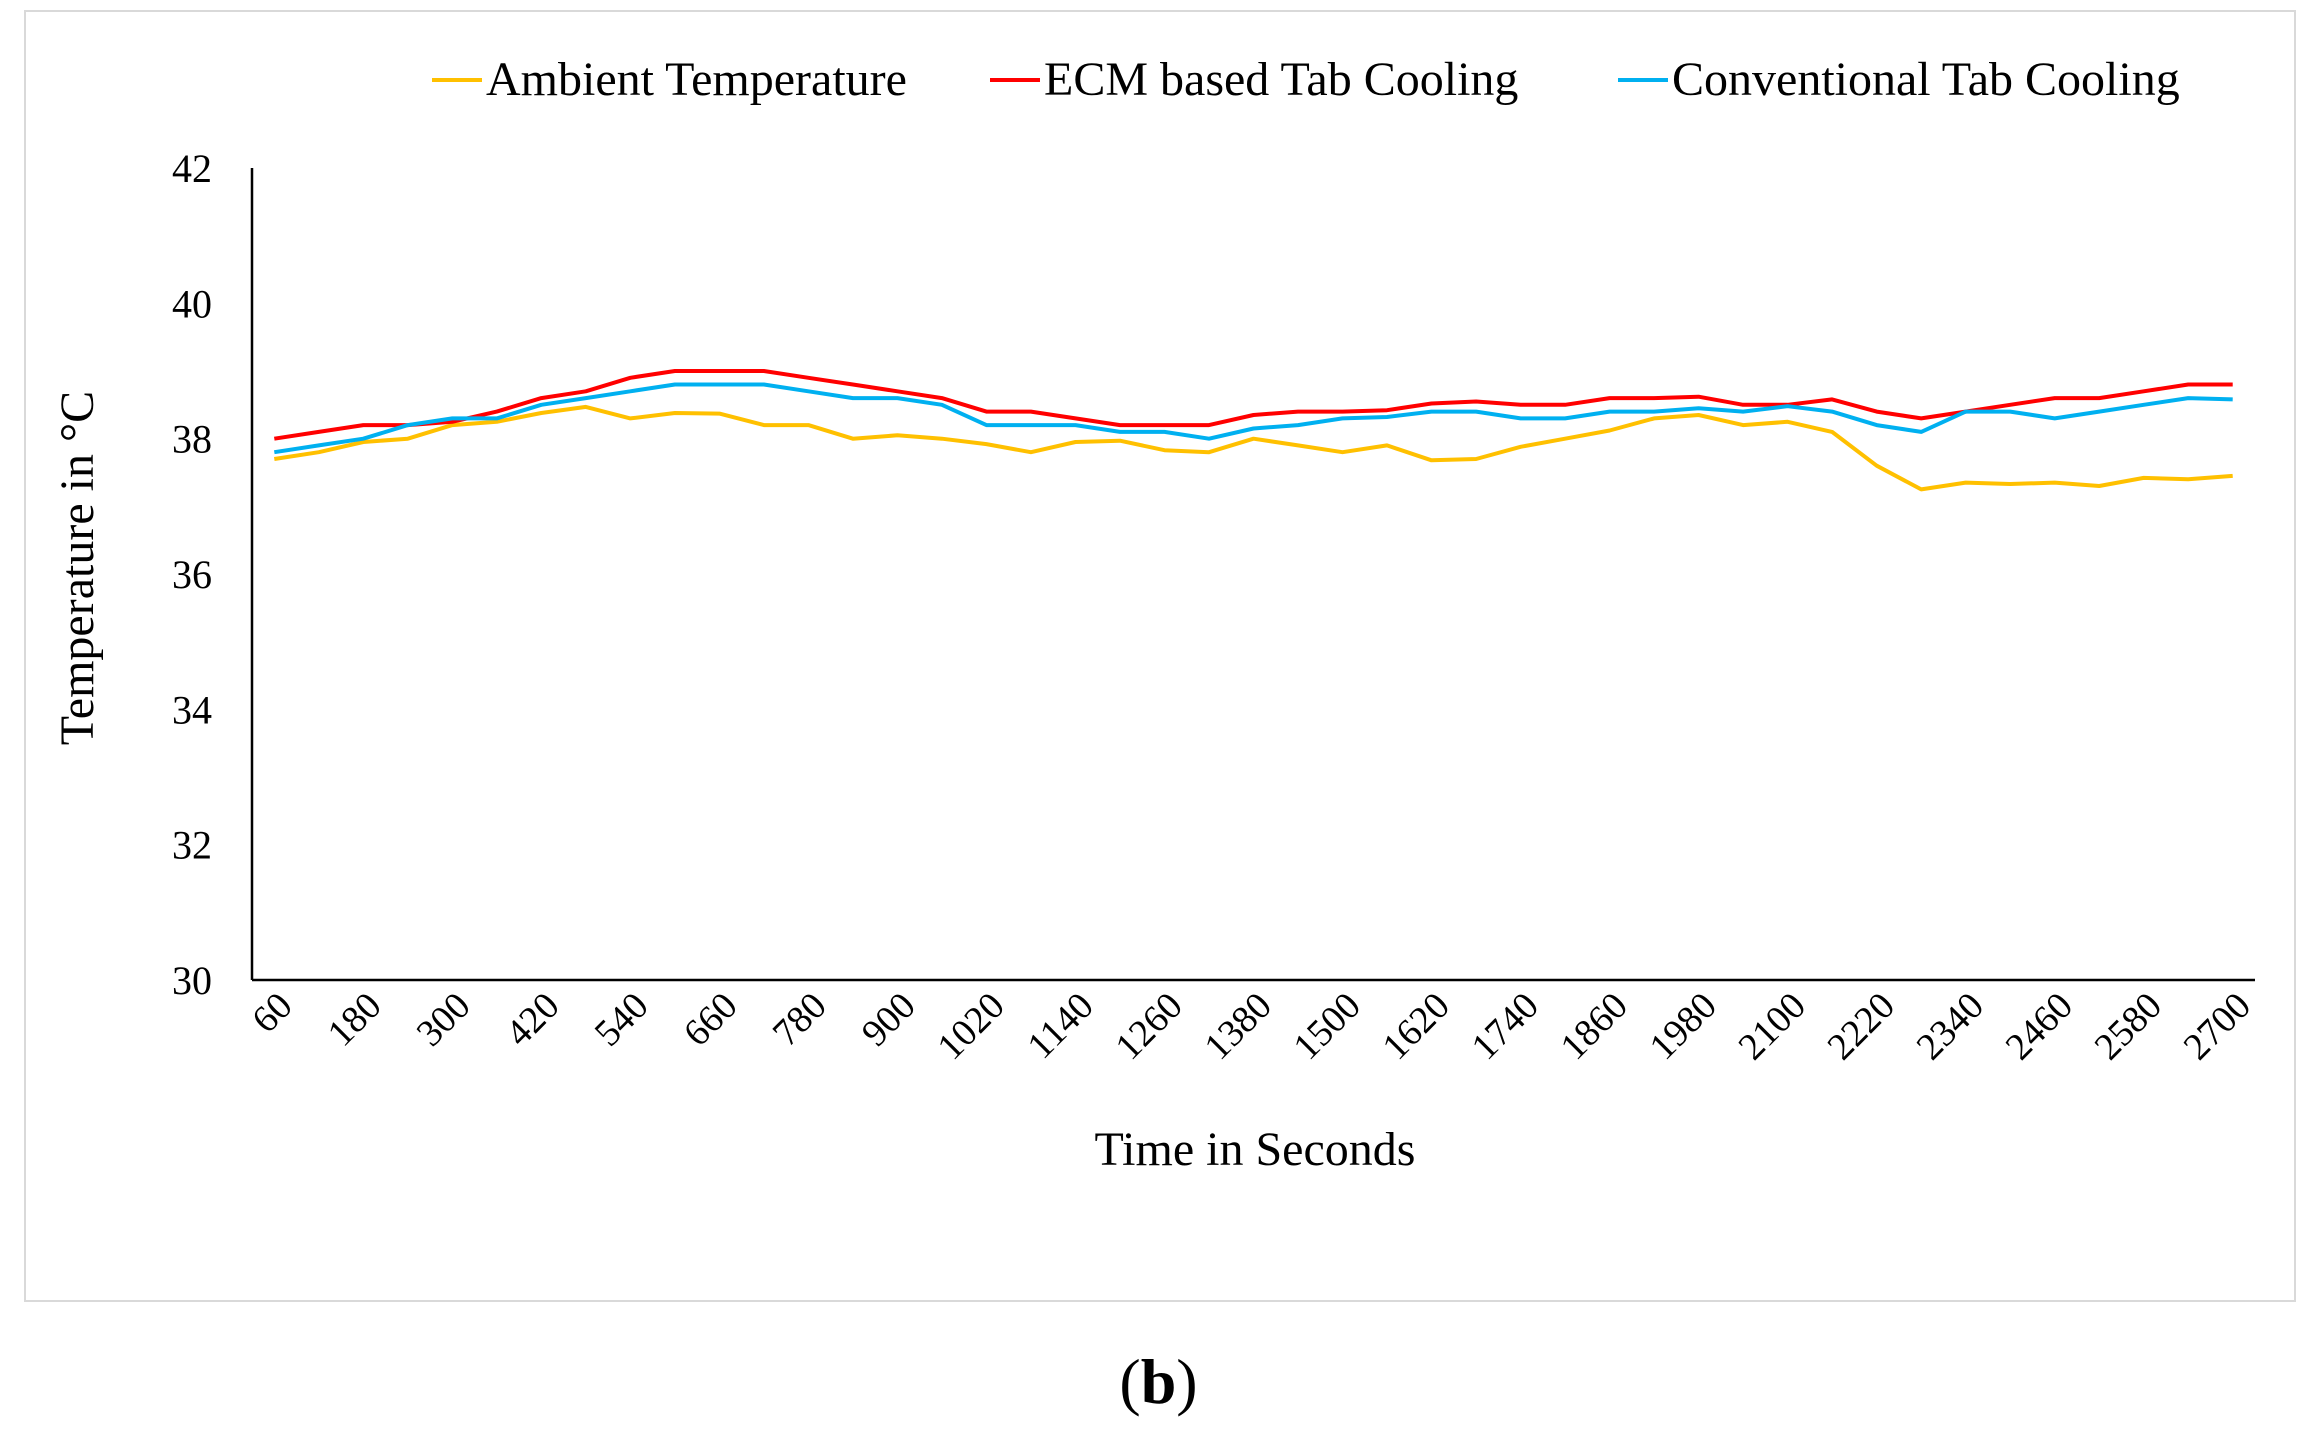 The height and width of the screenshot is (1455, 2317). What do you see at coordinates (622, 1020) in the screenshot?
I see `x-tick-label: 540` at bounding box center [622, 1020].